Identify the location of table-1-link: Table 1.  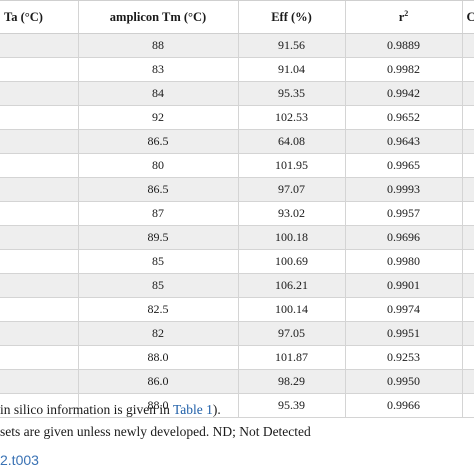
(193, 409).